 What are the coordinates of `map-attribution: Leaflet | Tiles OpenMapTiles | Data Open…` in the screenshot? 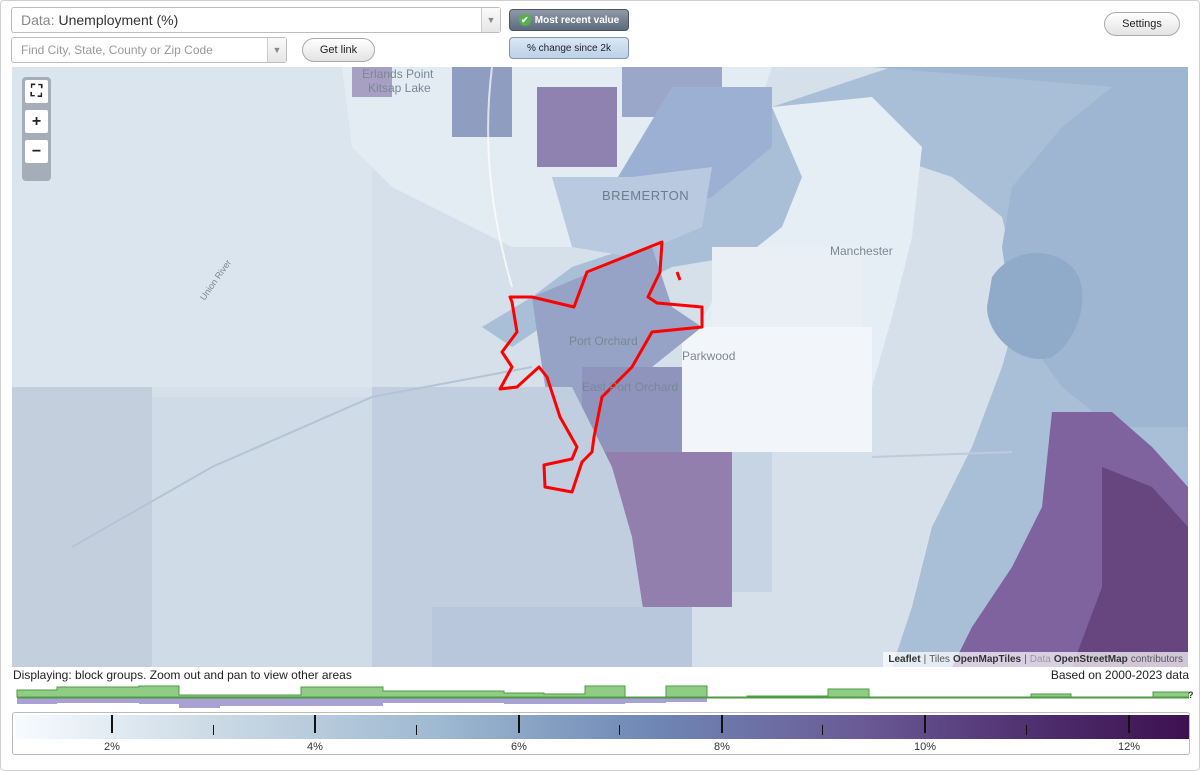 It's located at (1035, 659).